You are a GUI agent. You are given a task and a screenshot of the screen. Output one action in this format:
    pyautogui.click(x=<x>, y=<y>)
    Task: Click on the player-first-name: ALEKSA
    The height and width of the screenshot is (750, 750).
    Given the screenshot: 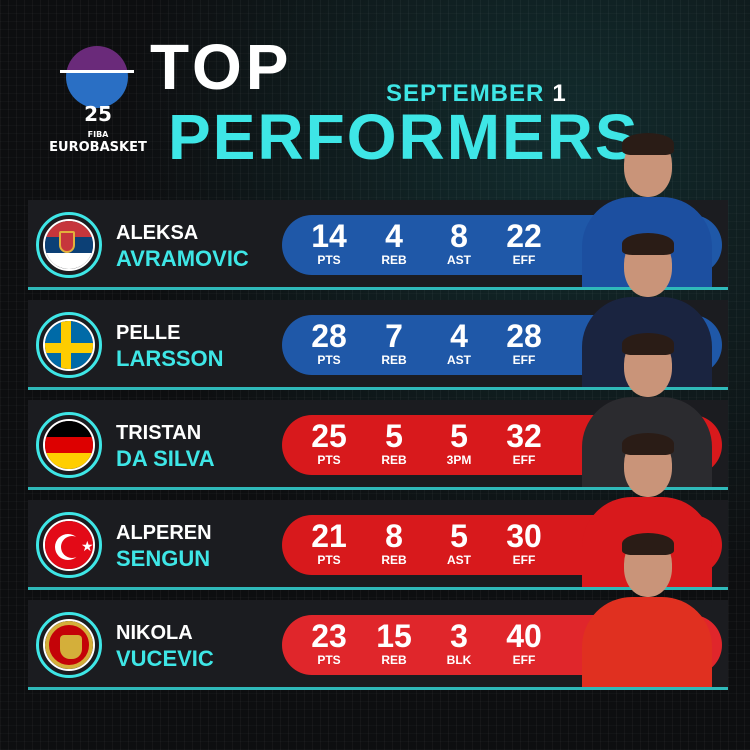 What is the action you would take?
    pyautogui.click(x=157, y=233)
    